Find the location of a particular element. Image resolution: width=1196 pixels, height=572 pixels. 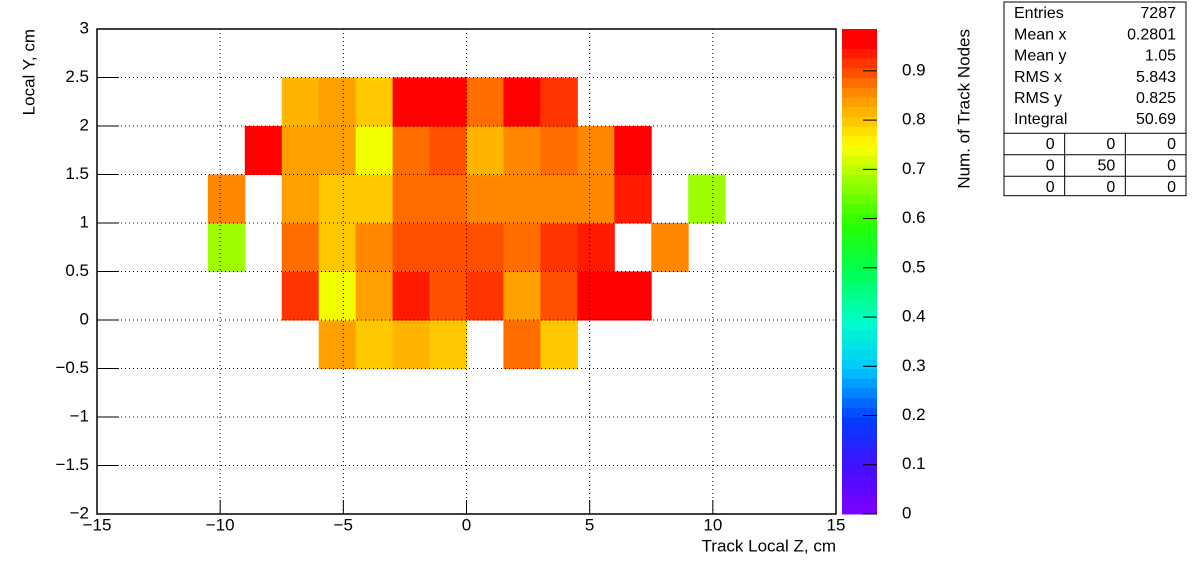

y-tick-label: 0.5 is located at coordinates (77, 270).